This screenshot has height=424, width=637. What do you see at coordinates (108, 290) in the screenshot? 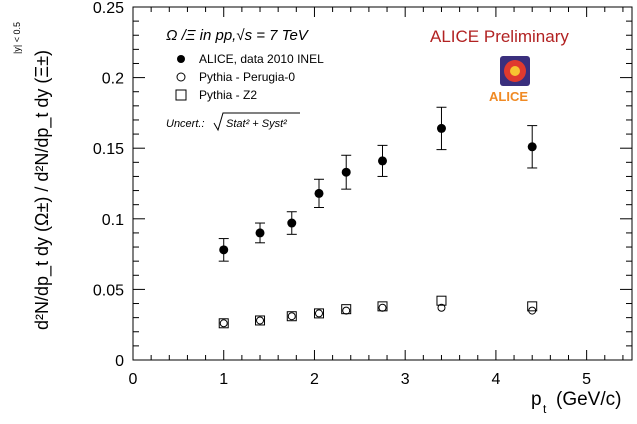
I see `y-tick-label: 0.05` at bounding box center [108, 290].